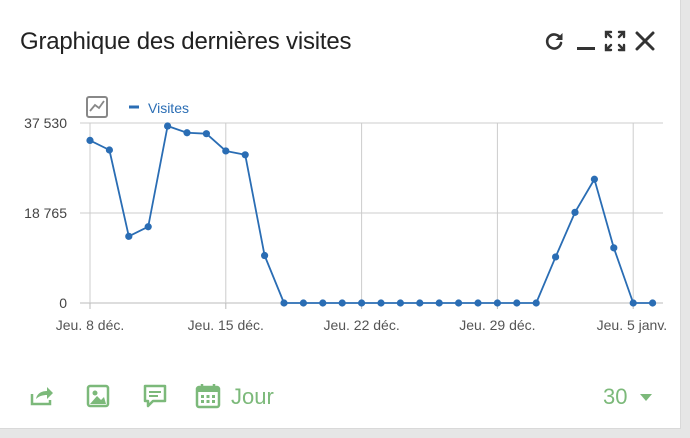 Image resolution: width=690 pixels, height=438 pixels. What do you see at coordinates (45, 123) in the screenshot?
I see `y-tick-label: 37 530` at bounding box center [45, 123].